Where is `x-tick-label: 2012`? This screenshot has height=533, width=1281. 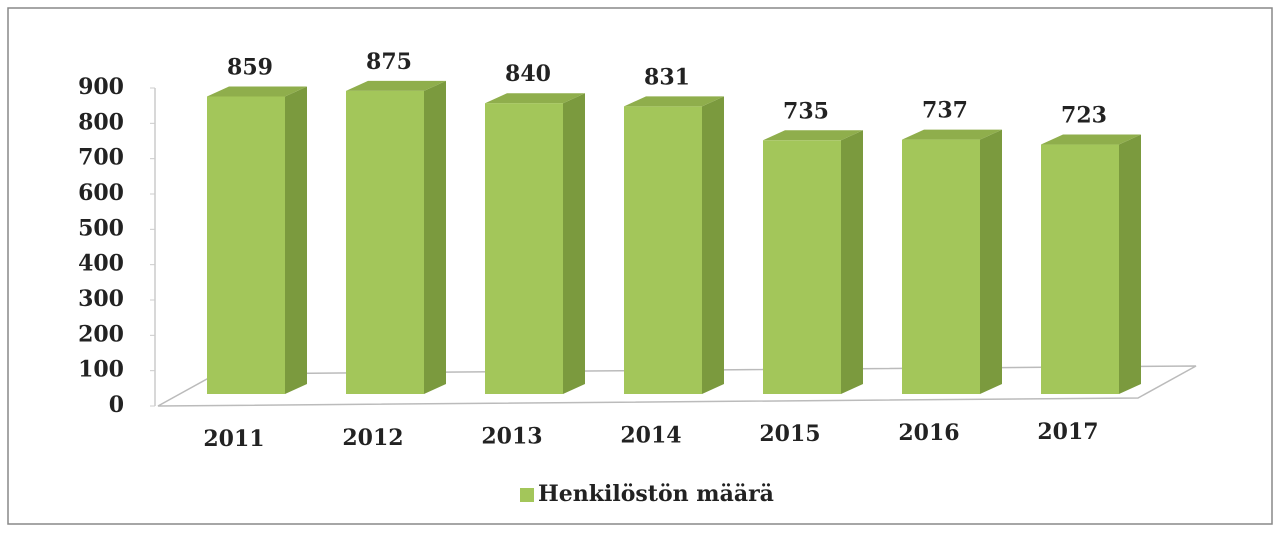
x-tick-label: 2012 is located at coordinates (372, 438).